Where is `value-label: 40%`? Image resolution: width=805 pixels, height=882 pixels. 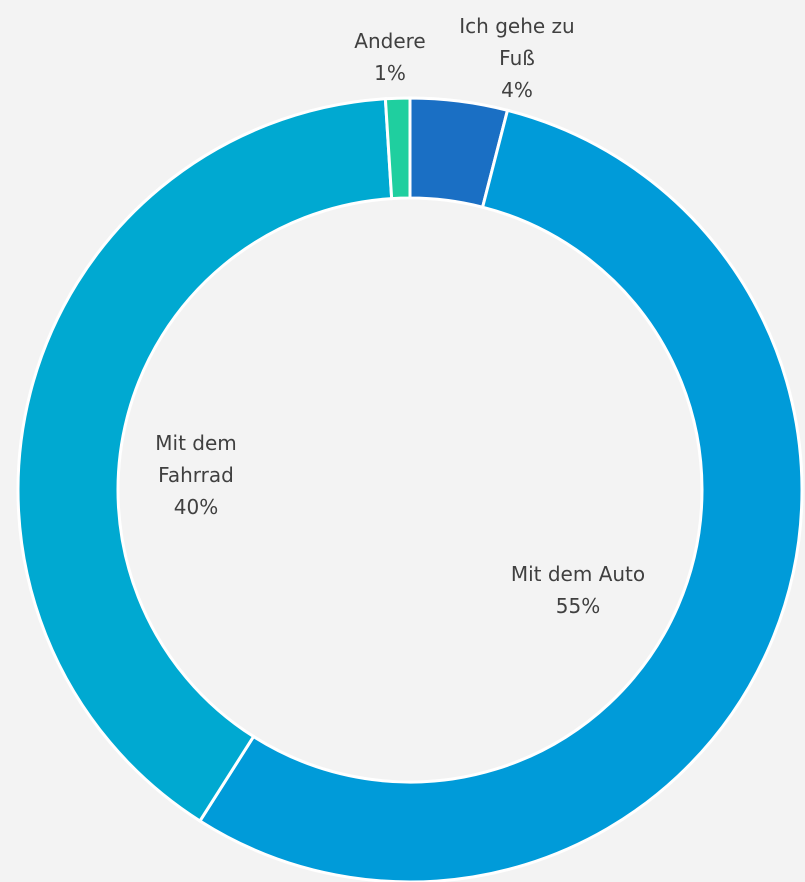 value-label: 40% is located at coordinates (196, 507).